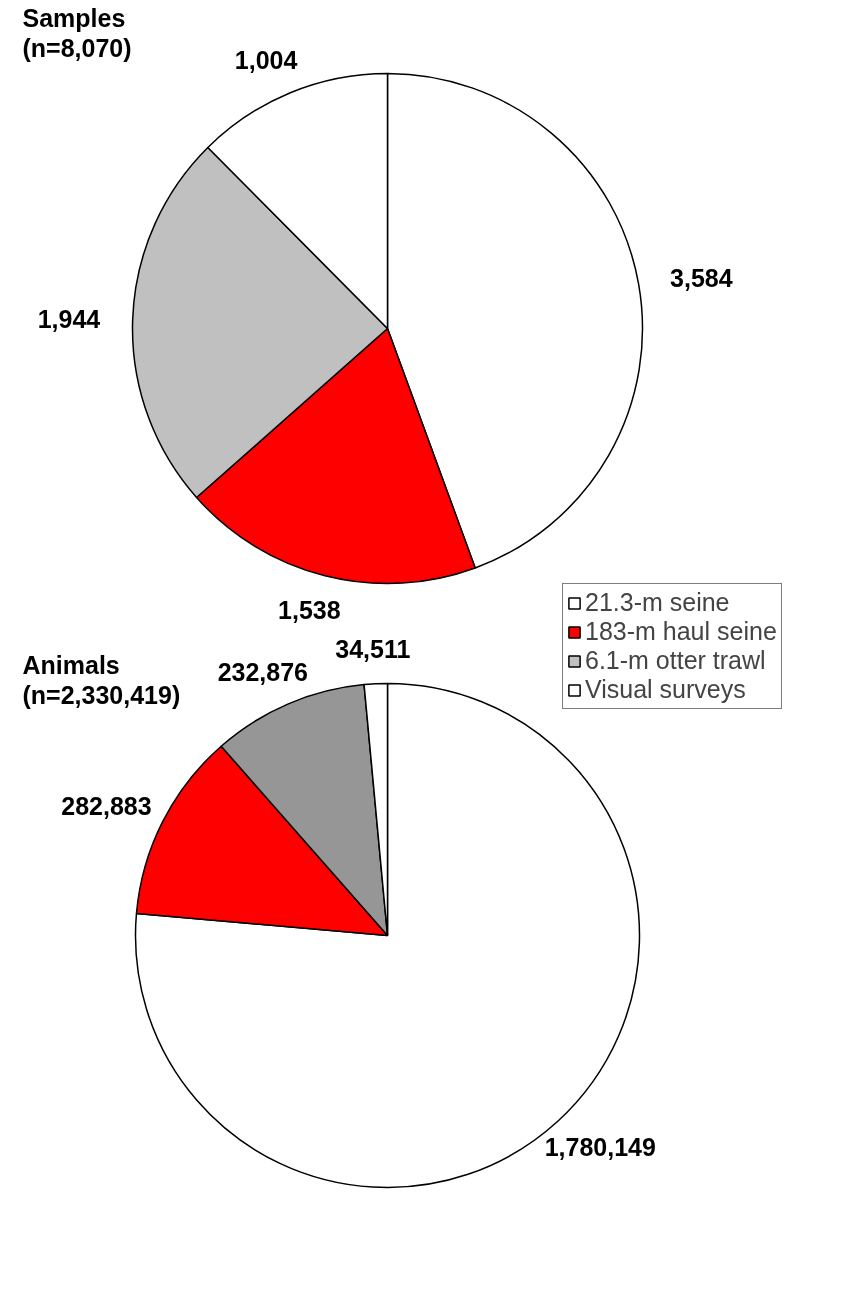 The height and width of the screenshot is (1295, 865). What do you see at coordinates (701, 277) in the screenshot?
I see `data-label: 3,584` at bounding box center [701, 277].